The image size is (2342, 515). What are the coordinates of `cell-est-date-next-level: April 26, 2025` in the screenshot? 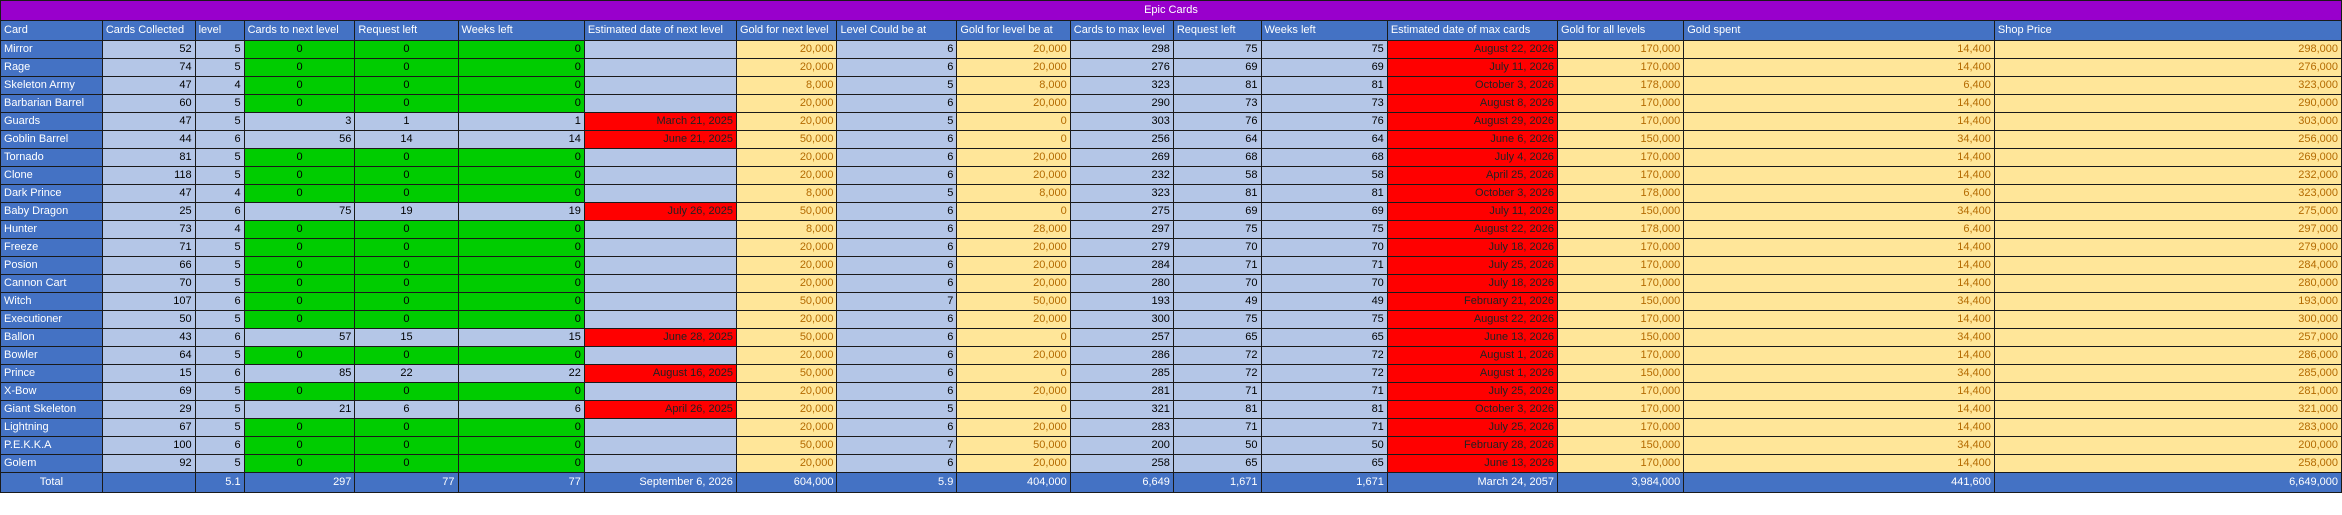 It's located at (660, 409).